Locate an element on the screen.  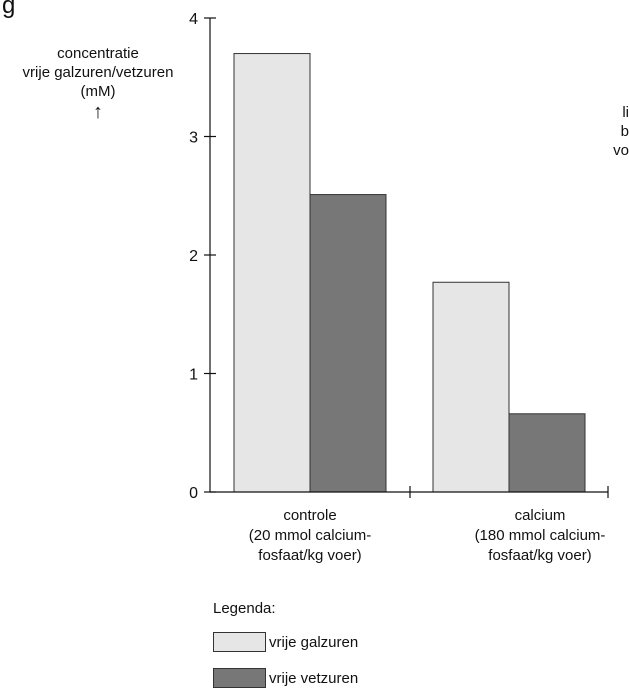
cropped-text-line-3: vo is located at coordinates (621, 150).